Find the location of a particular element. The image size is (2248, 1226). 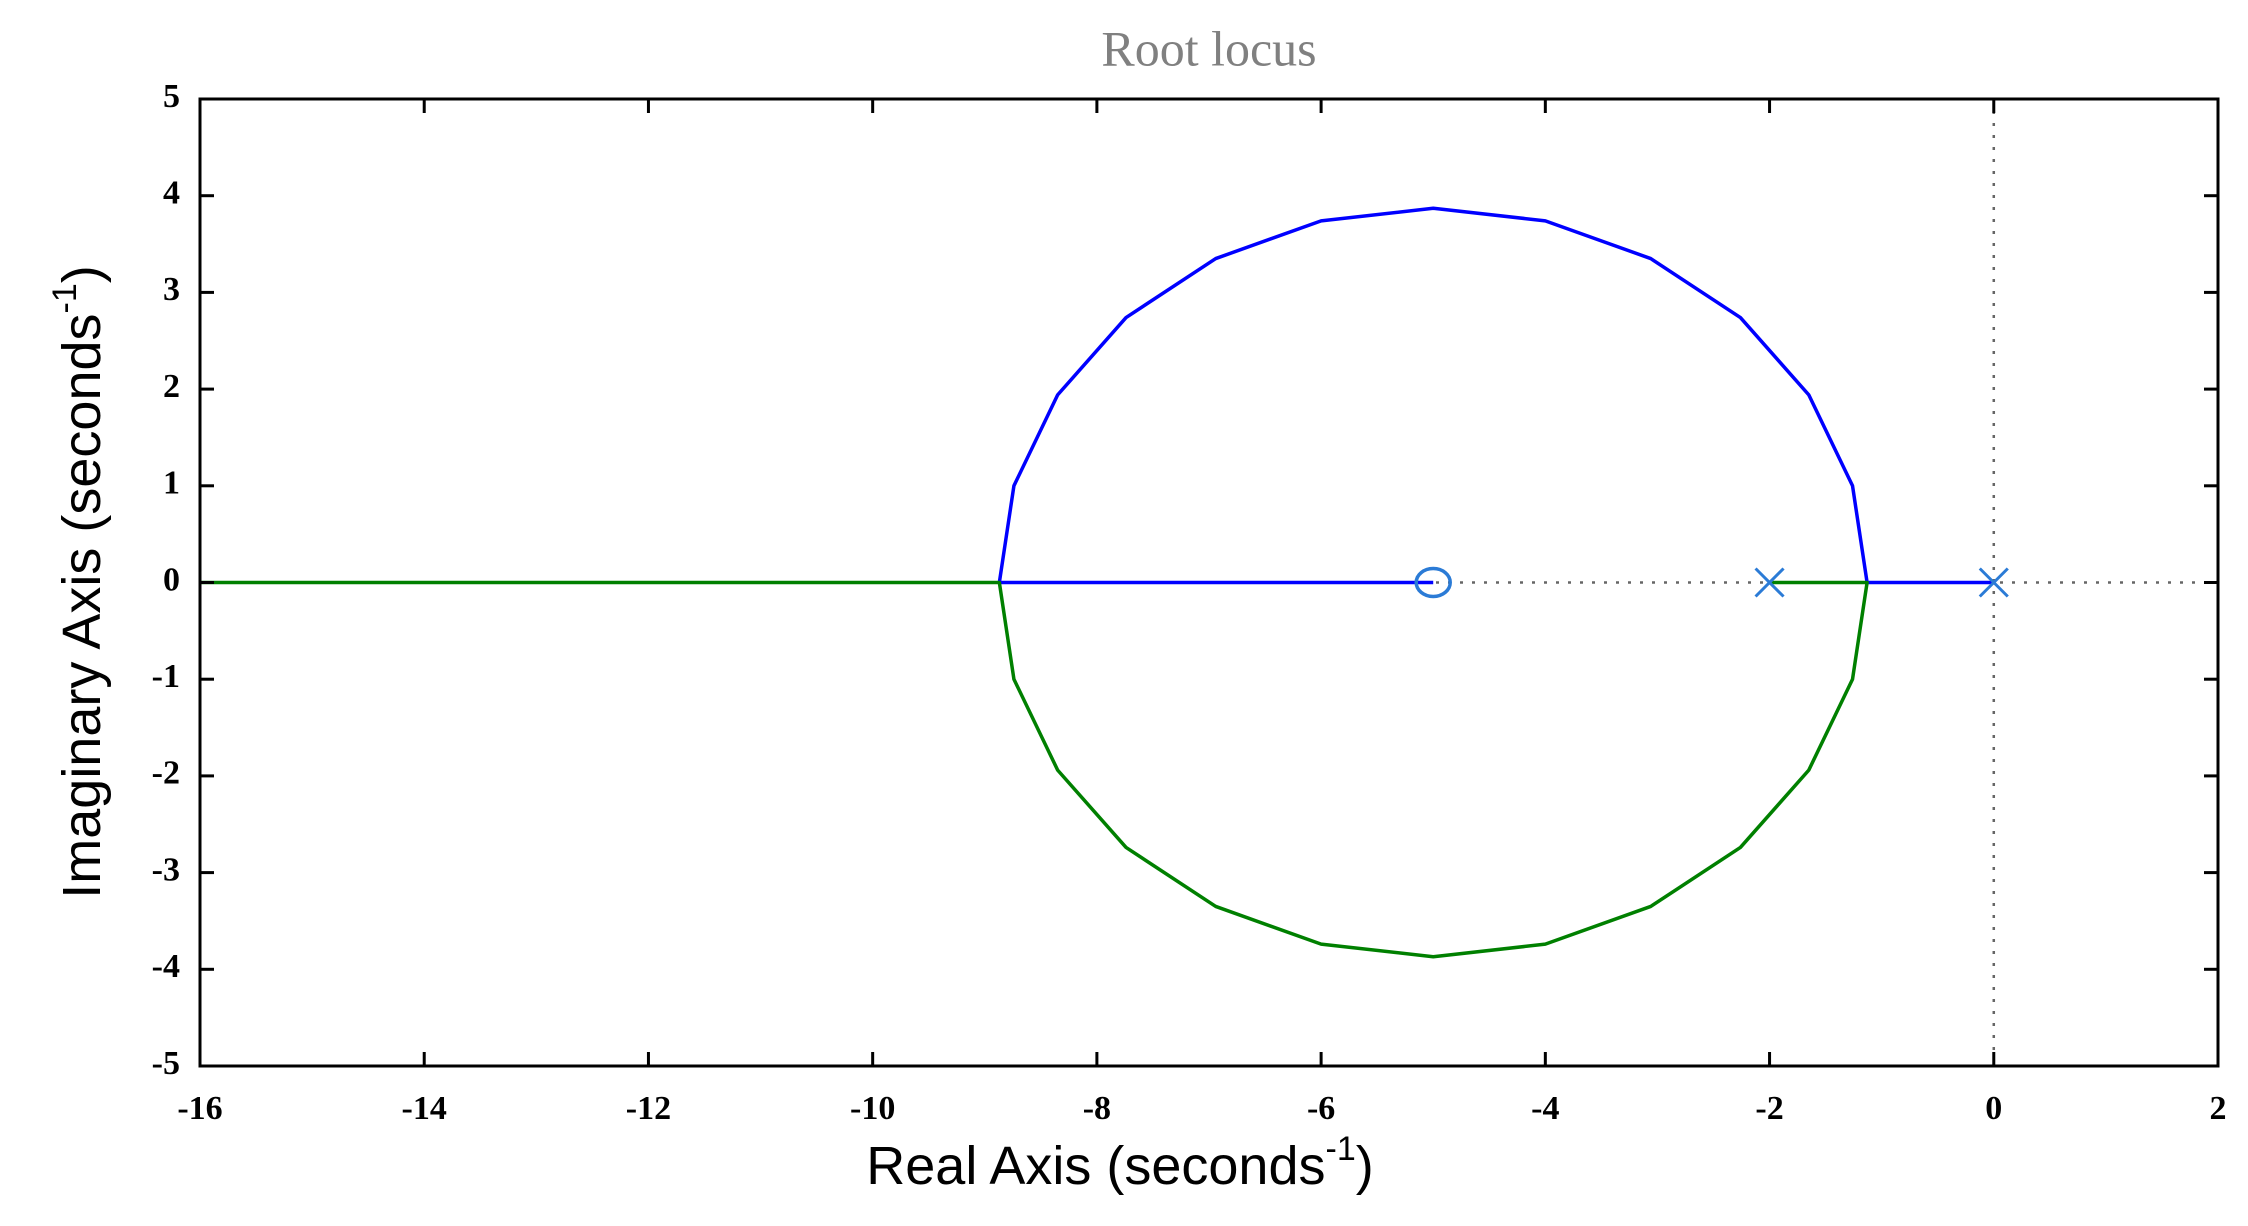

y-tick-label: 0 is located at coordinates (171, 579).